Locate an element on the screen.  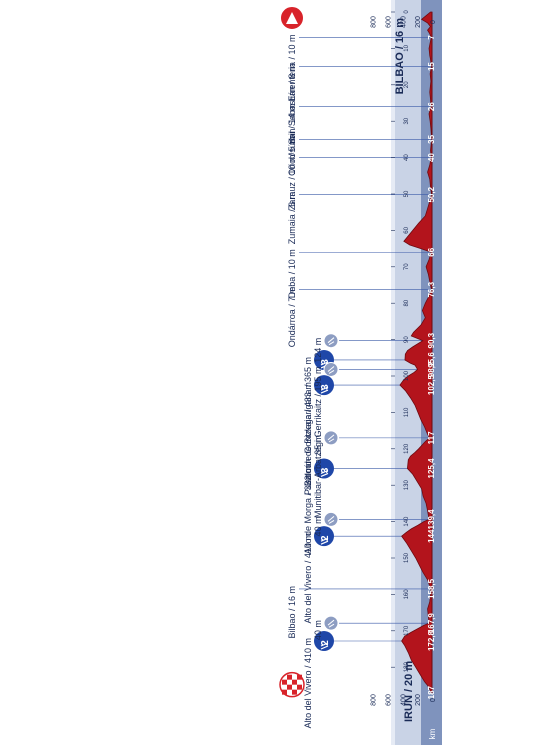
waypoint-km-label: 98,2 is located at coordinates (431, 369).